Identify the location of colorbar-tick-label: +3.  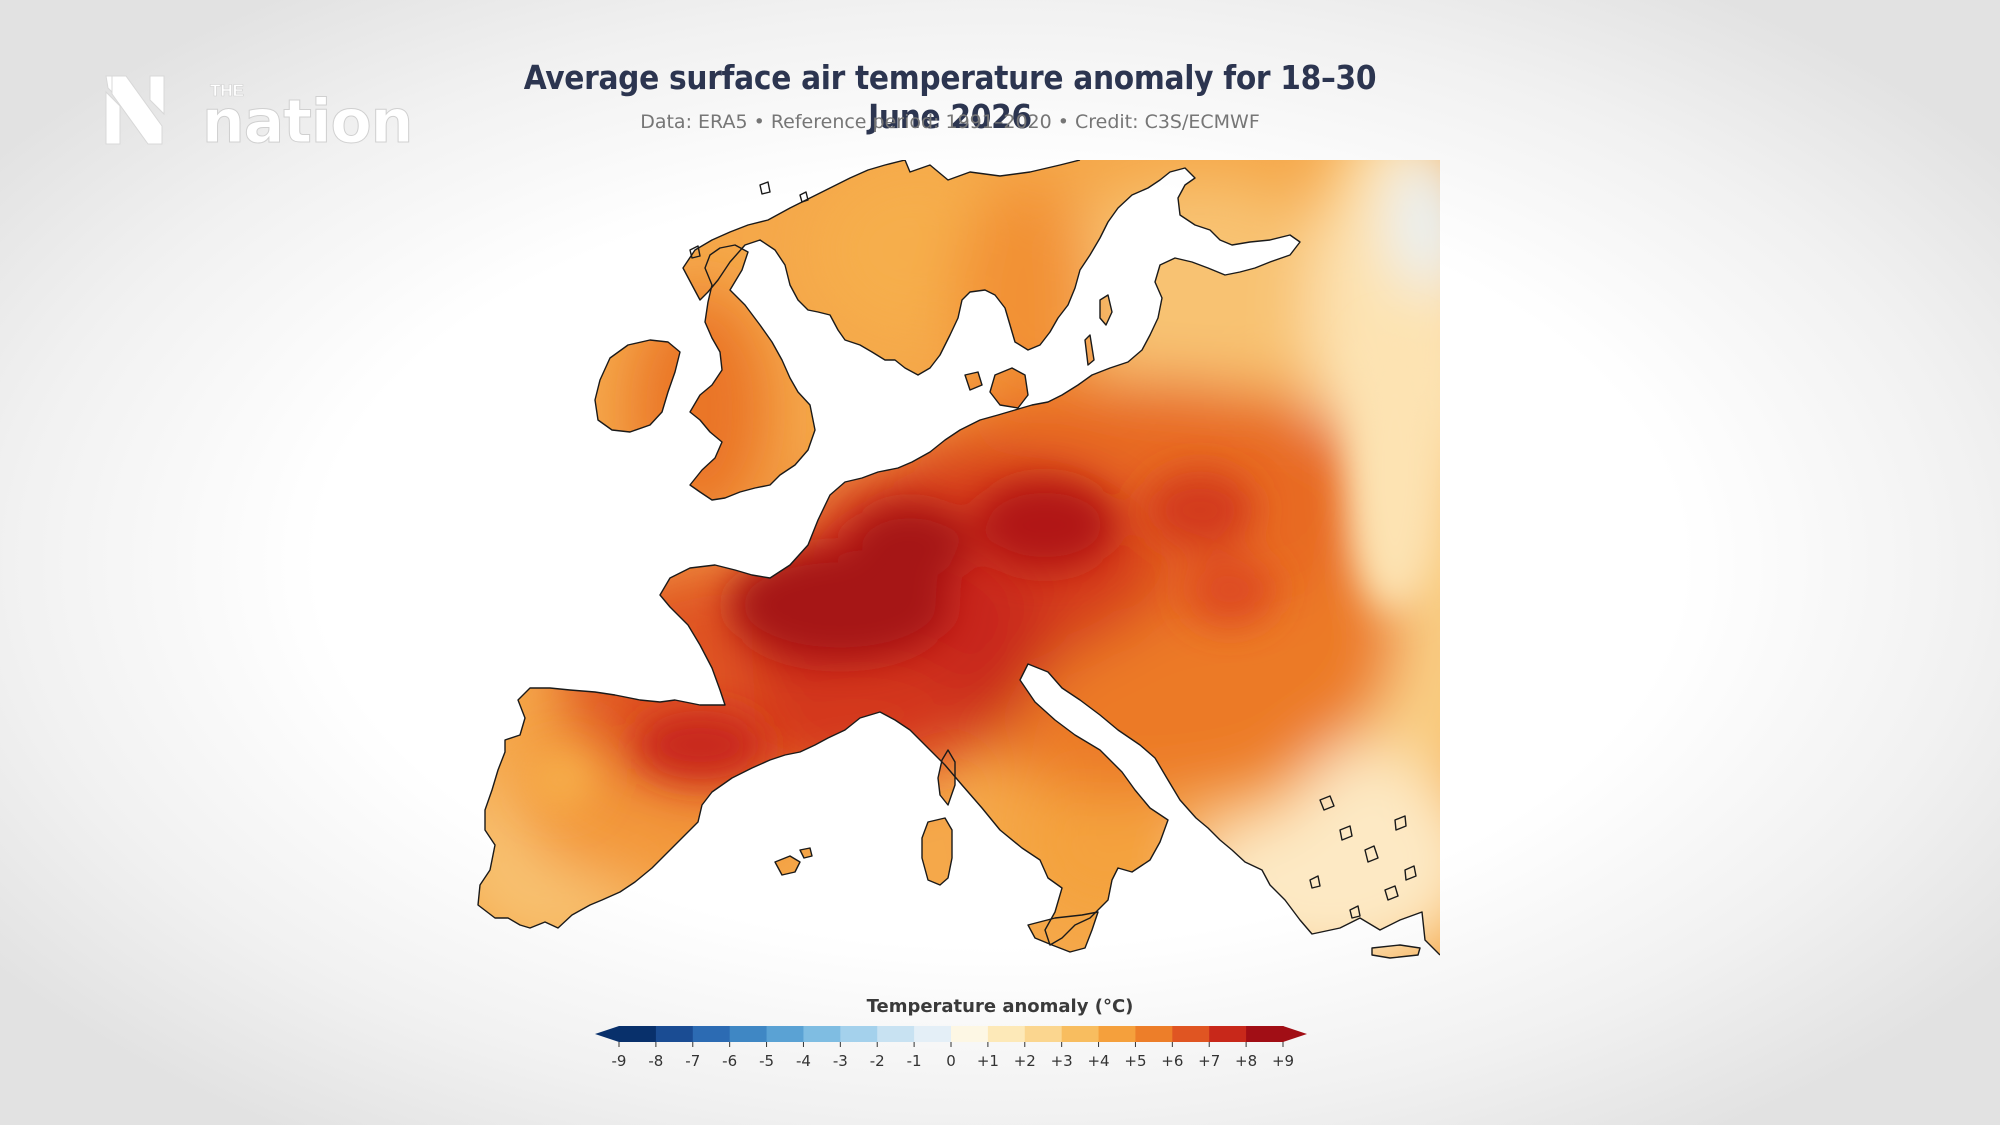
(1062, 1061).